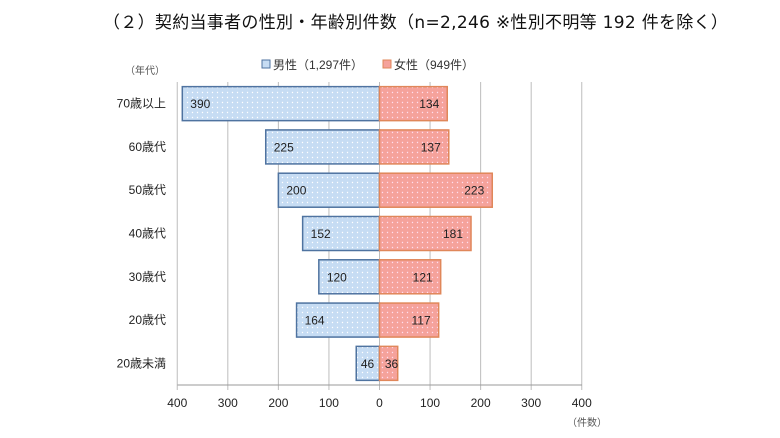 The image size is (780, 438). What do you see at coordinates (453, 234) in the screenshot?
I see `data-label-female: 181` at bounding box center [453, 234].